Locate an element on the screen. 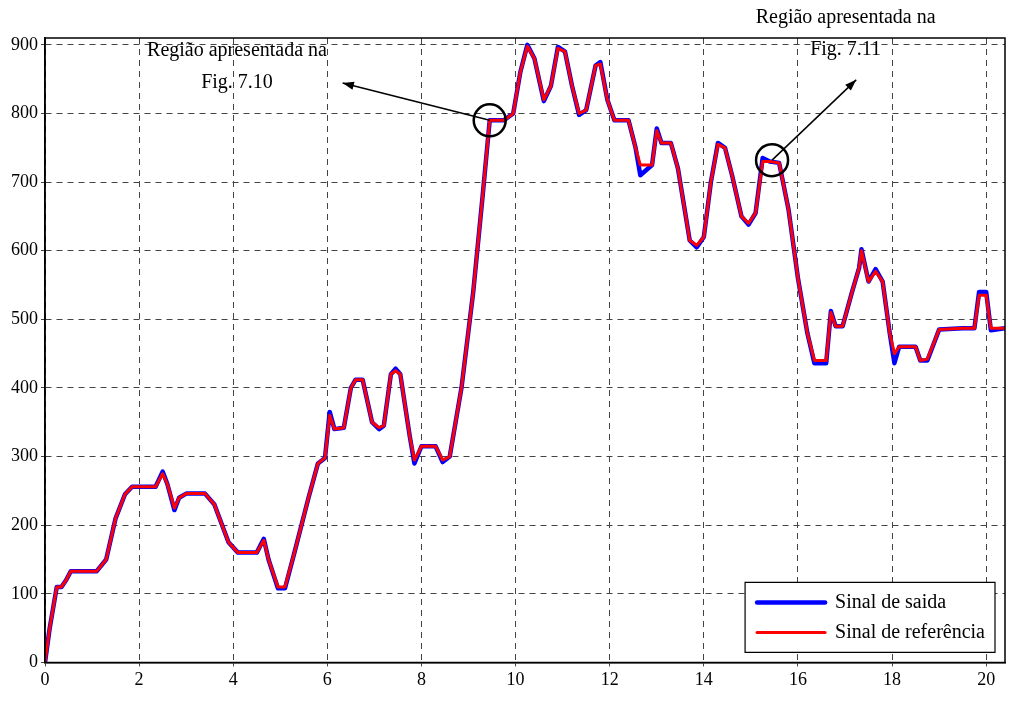 This screenshot has width=1019, height=702. y-tick-label: 0 is located at coordinates (33, 661).